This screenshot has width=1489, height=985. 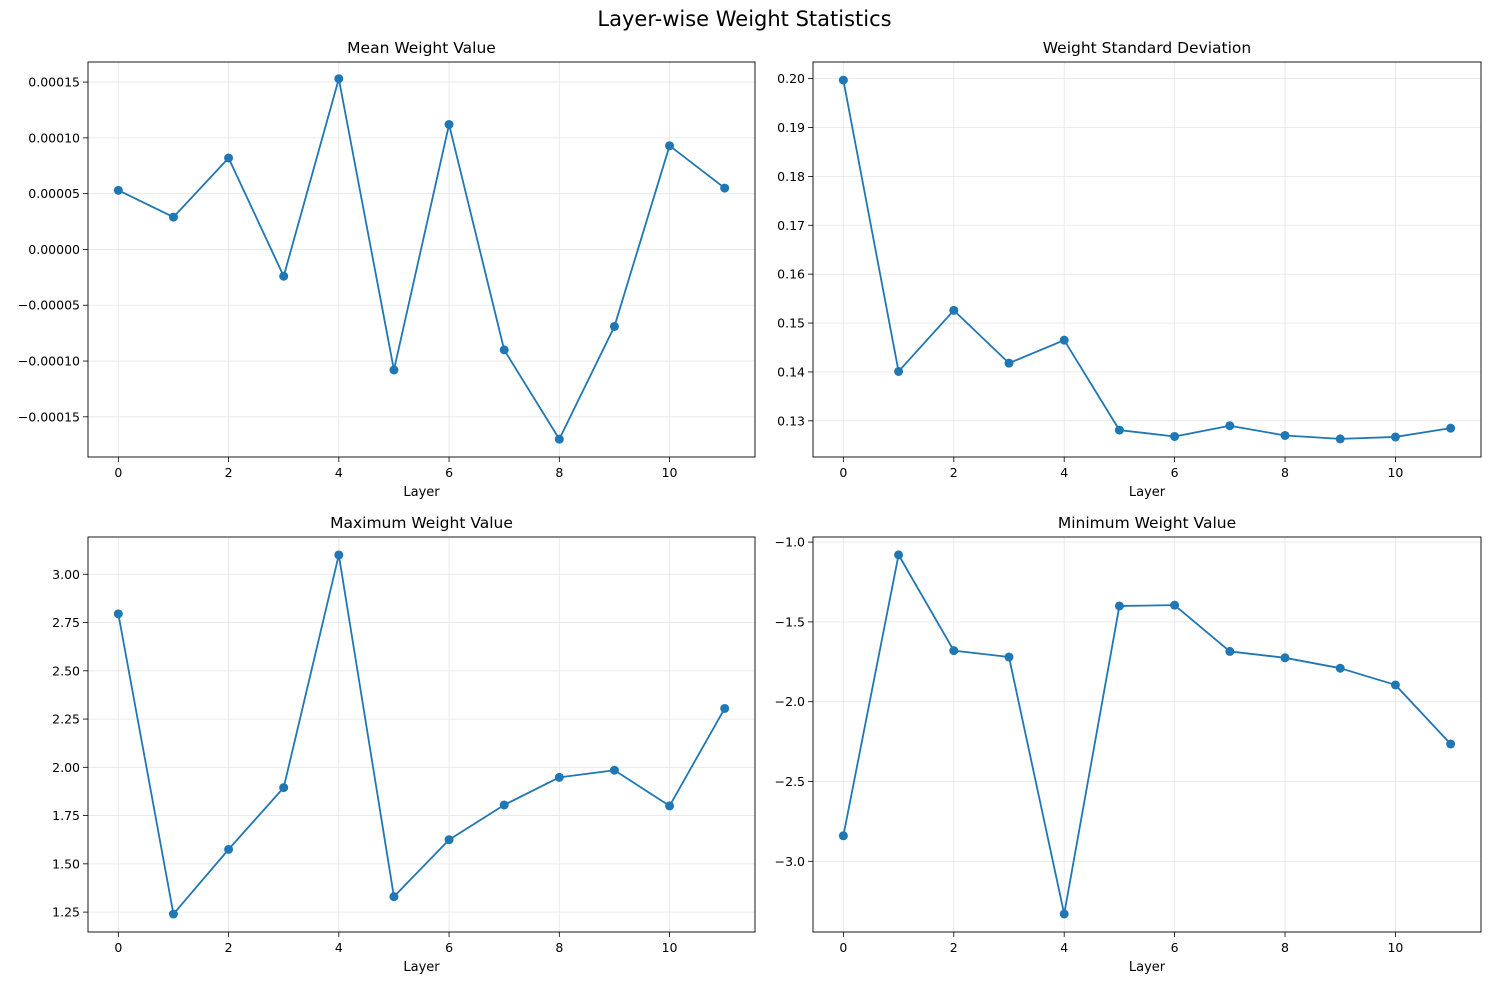 I want to click on y-tick-label: 2.50, so click(x=66, y=670).